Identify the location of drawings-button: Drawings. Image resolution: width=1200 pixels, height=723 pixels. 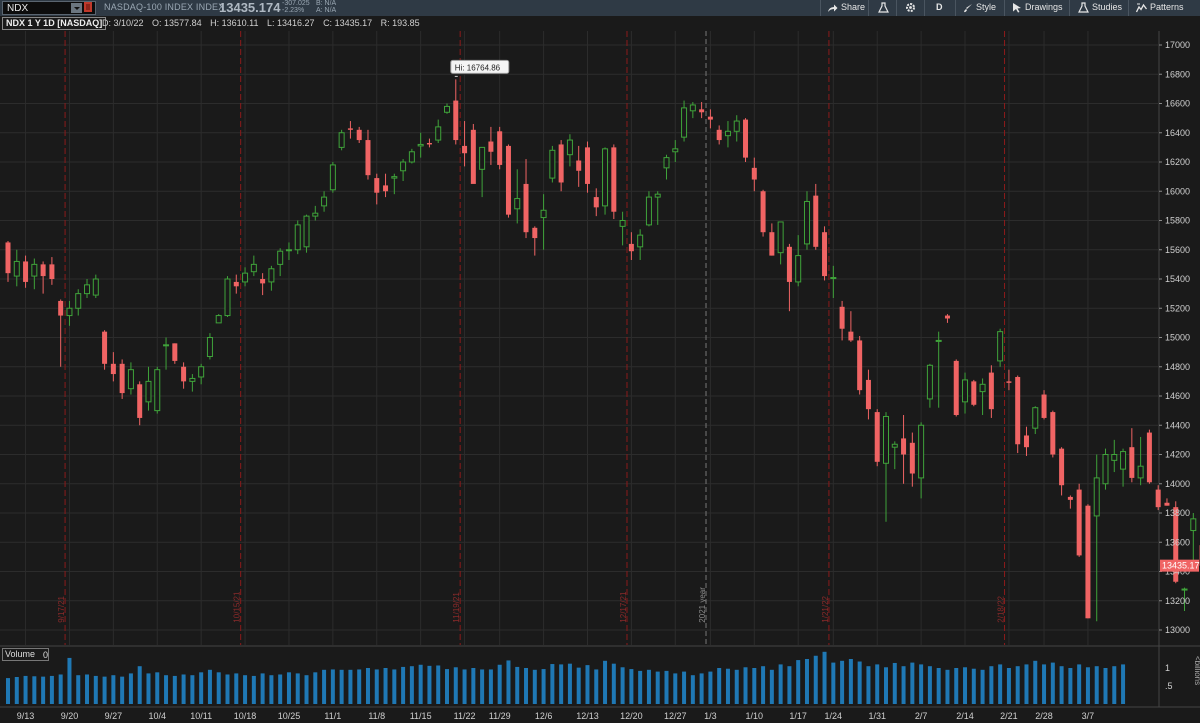
(1037, 8).